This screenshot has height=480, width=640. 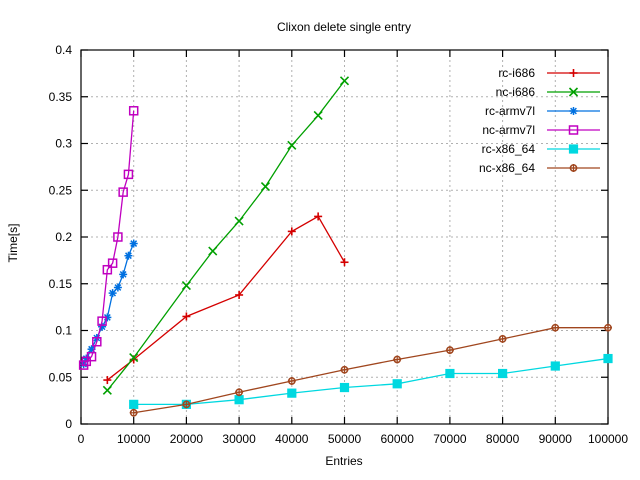 I want to click on y-tick-label: 0.15, so click(x=61, y=284).